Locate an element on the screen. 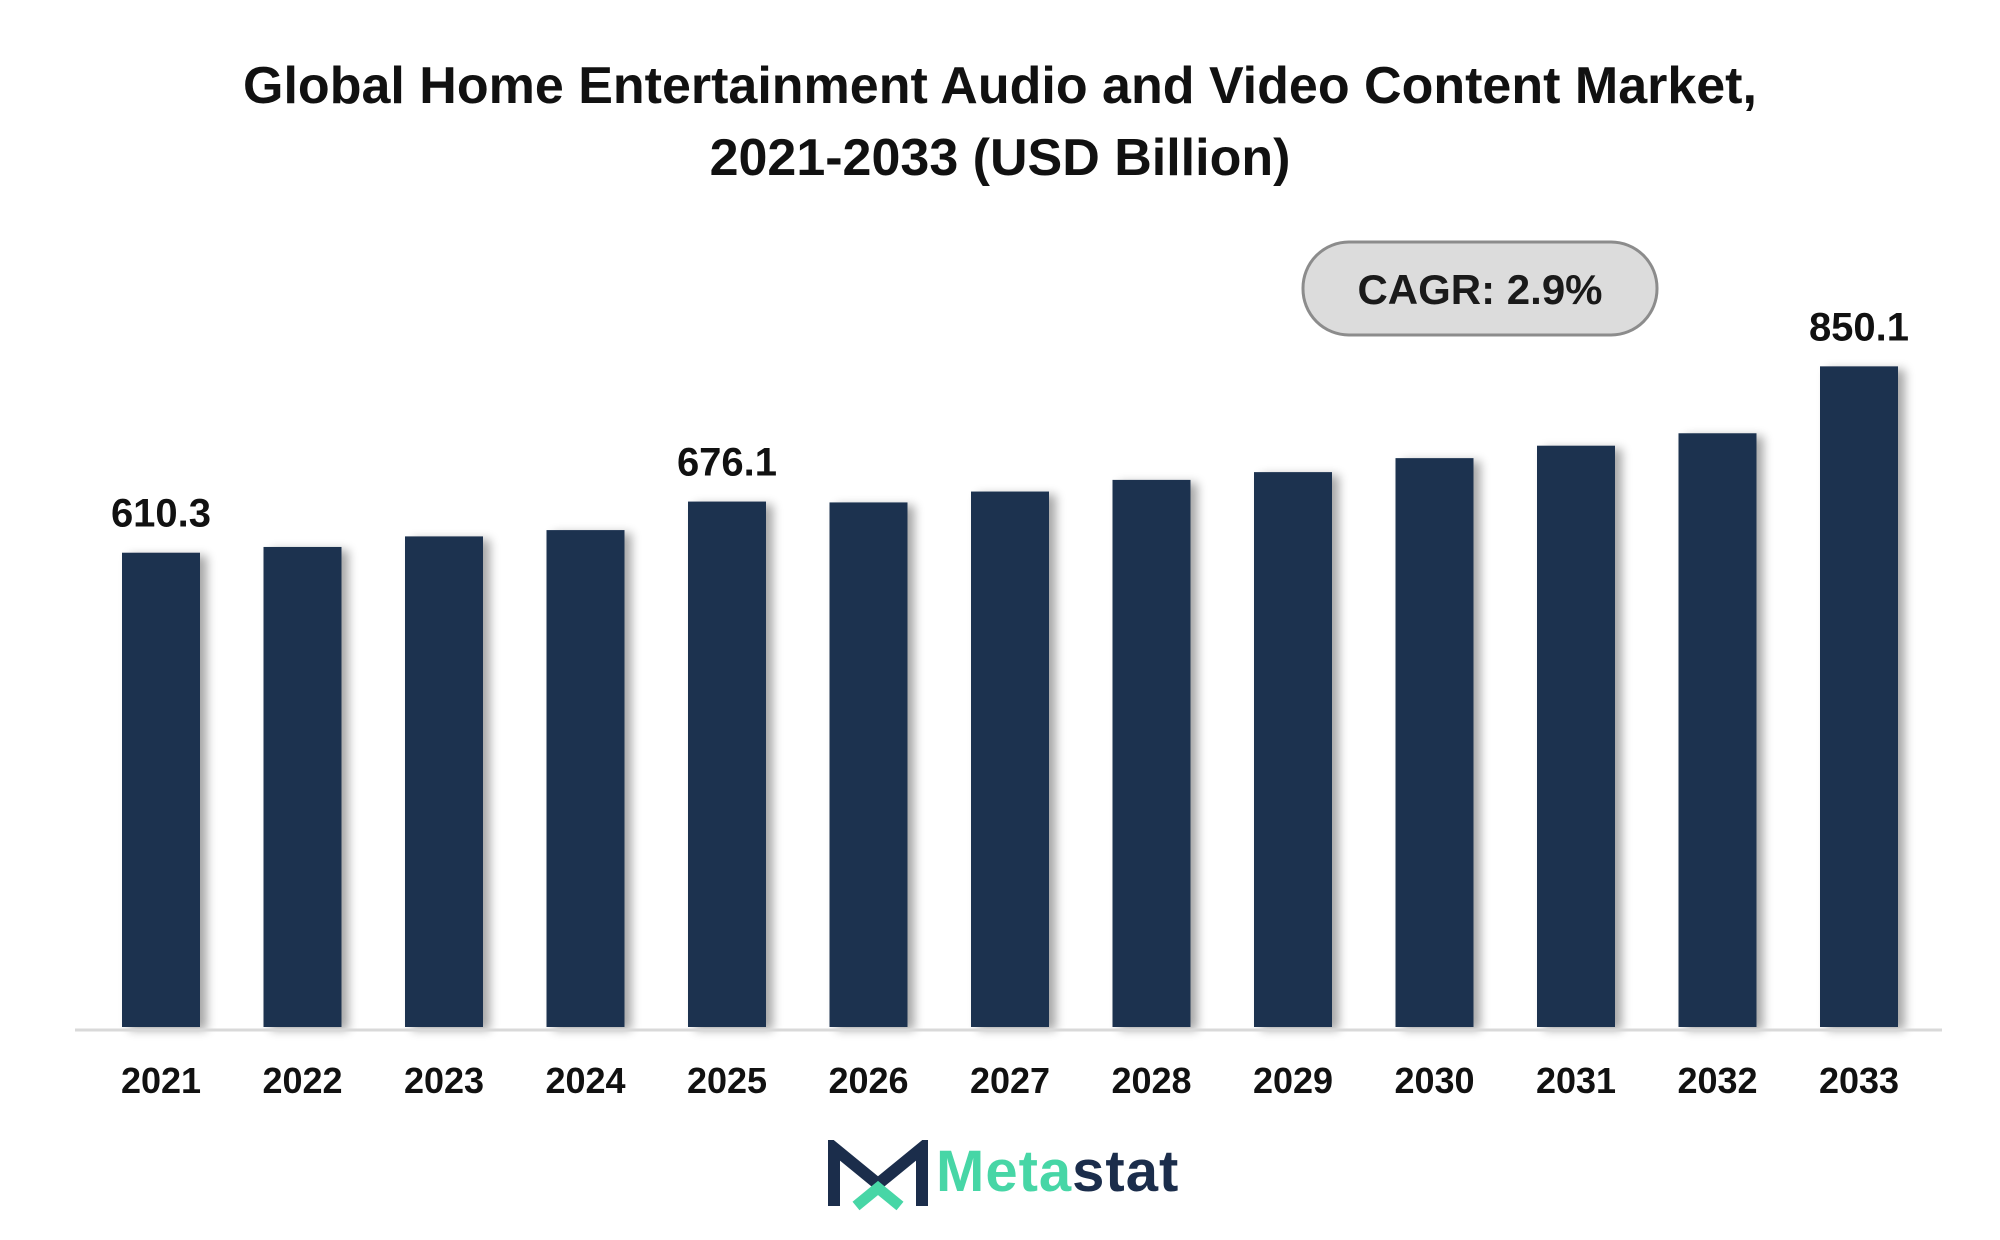  x-tick-label: 2025 is located at coordinates (727, 1080).